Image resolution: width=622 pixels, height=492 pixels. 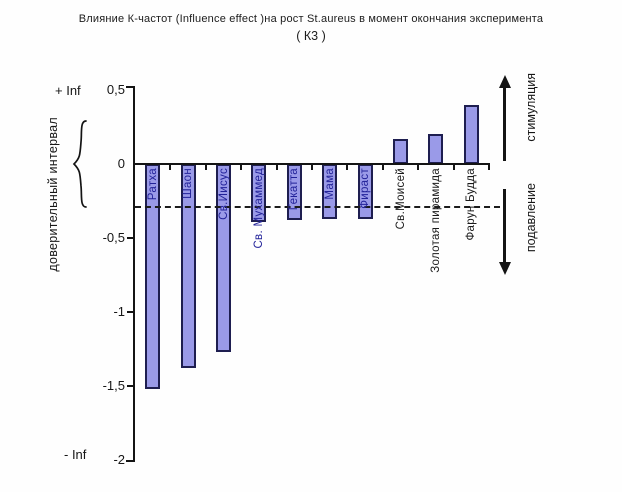 What do you see at coordinates (79, 166) in the screenshot?
I see `confidence-interval-brace-icon` at bounding box center [79, 166].